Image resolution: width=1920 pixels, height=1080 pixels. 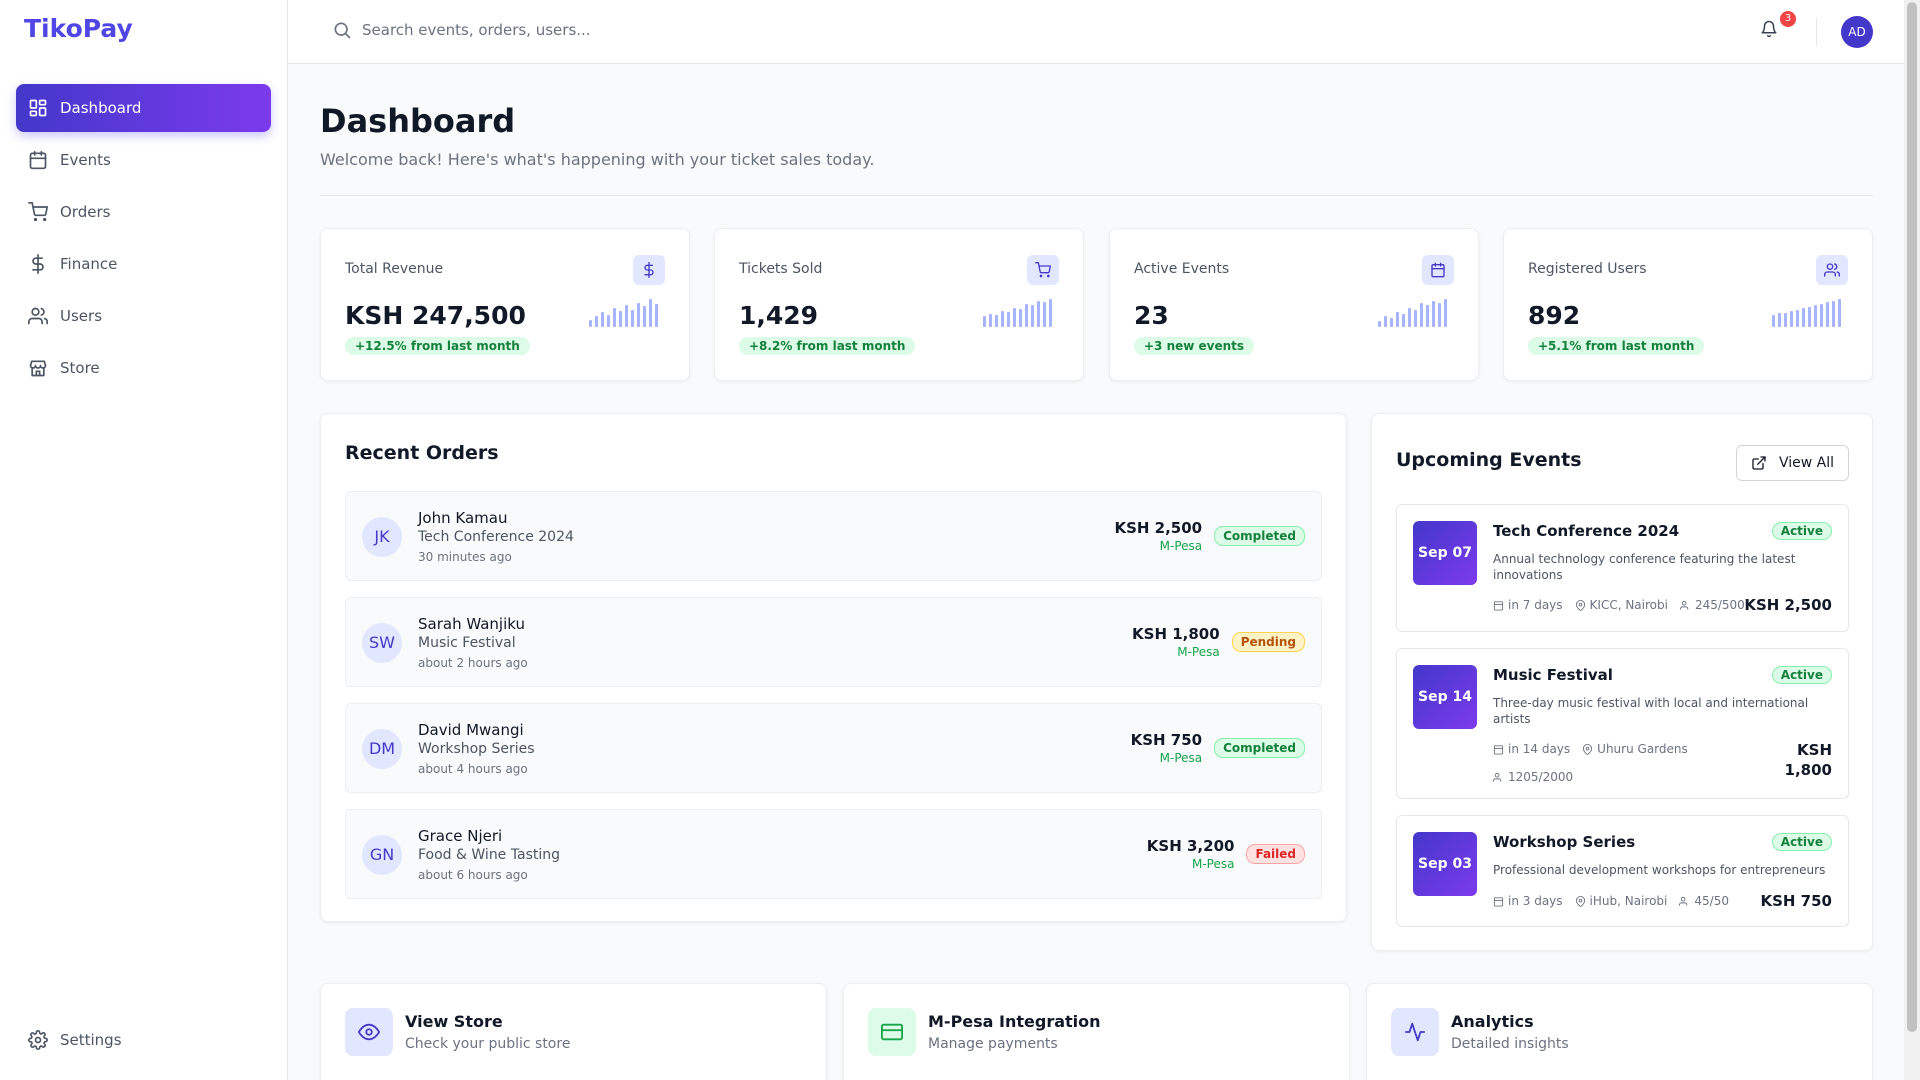 I want to click on order-time: about 4 hours ago, so click(x=473, y=769).